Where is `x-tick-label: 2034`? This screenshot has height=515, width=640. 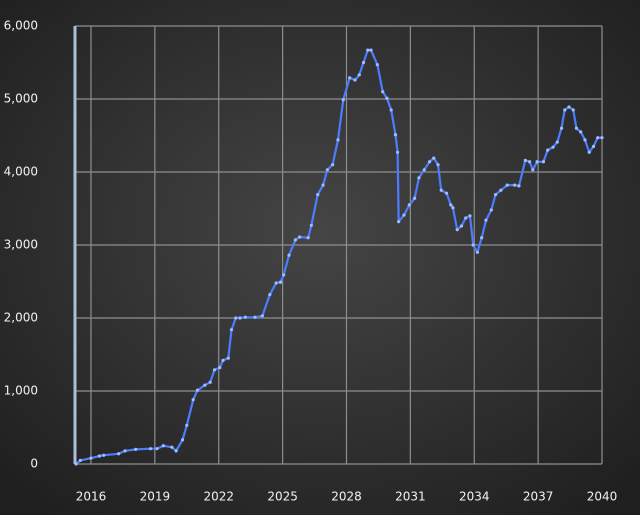
x-tick-label: 2034 is located at coordinates (474, 497).